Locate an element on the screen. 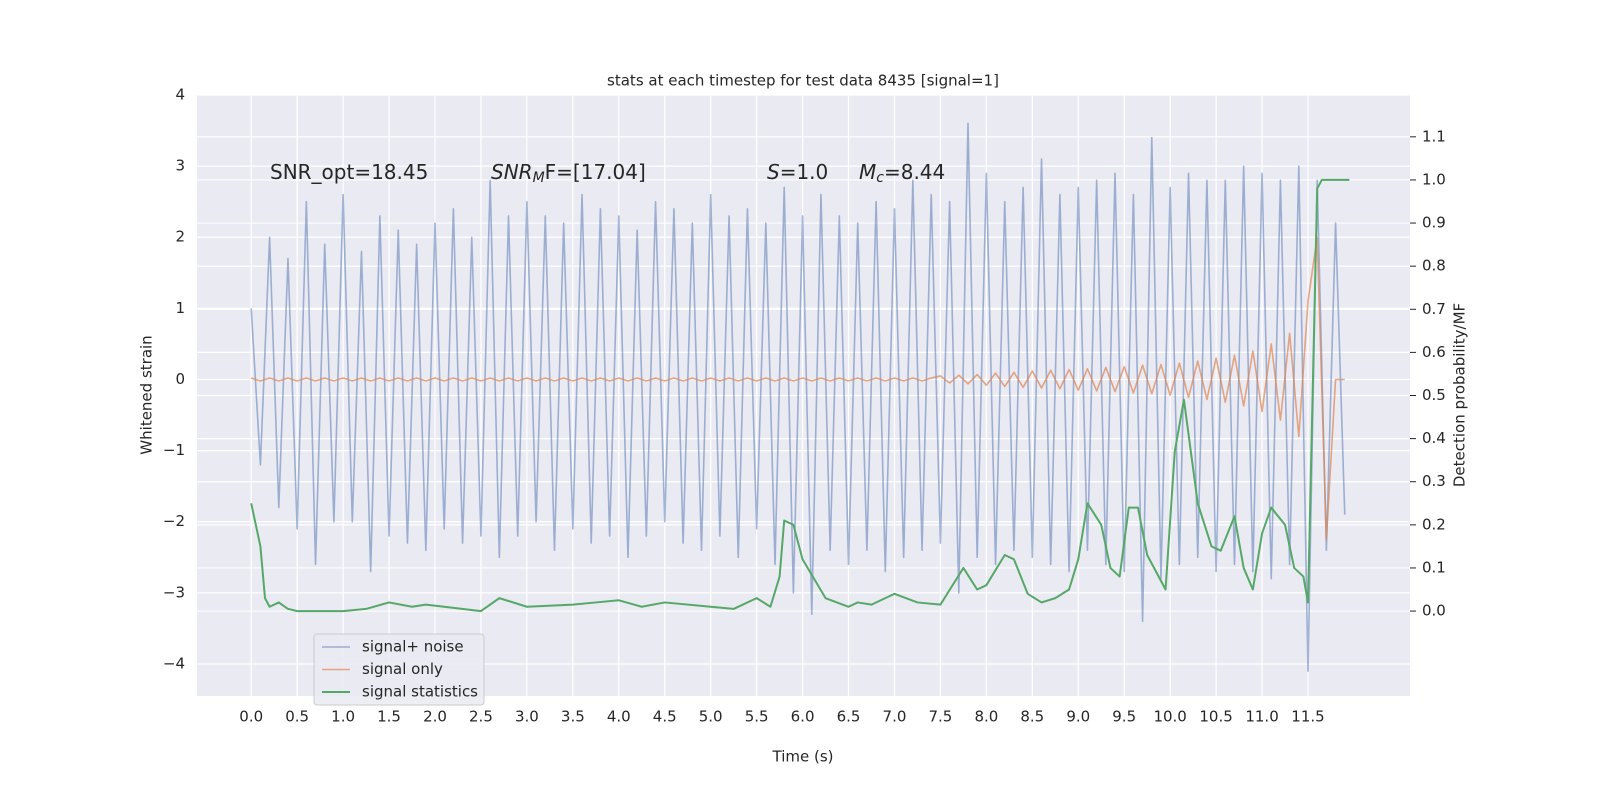 The width and height of the screenshot is (1600, 800). x-tick-label: 3.5 is located at coordinates (573, 717).